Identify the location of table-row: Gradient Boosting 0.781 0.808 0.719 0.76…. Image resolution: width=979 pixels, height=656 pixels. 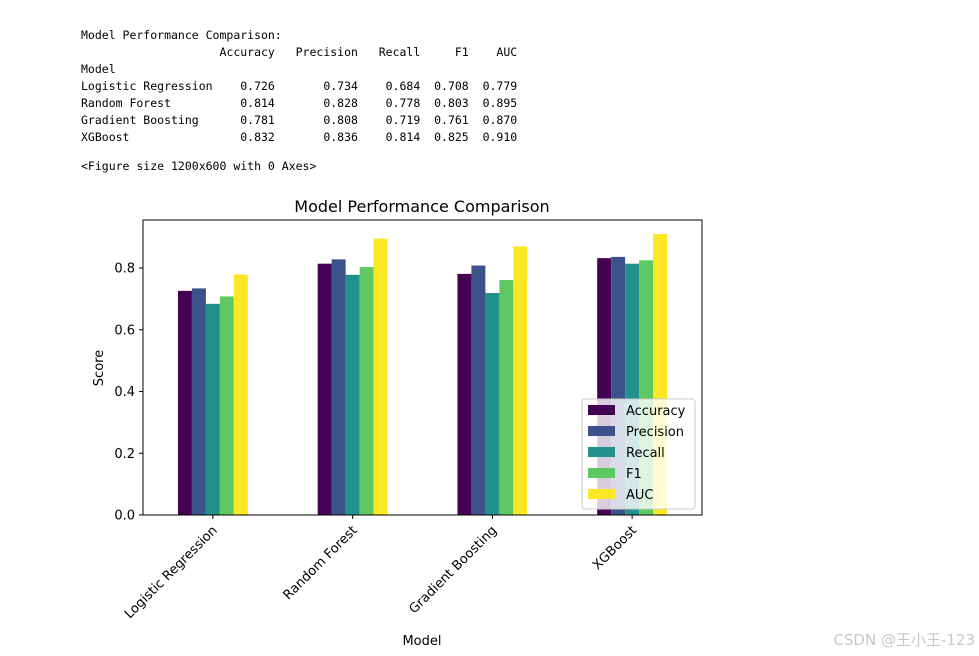
(299, 120).